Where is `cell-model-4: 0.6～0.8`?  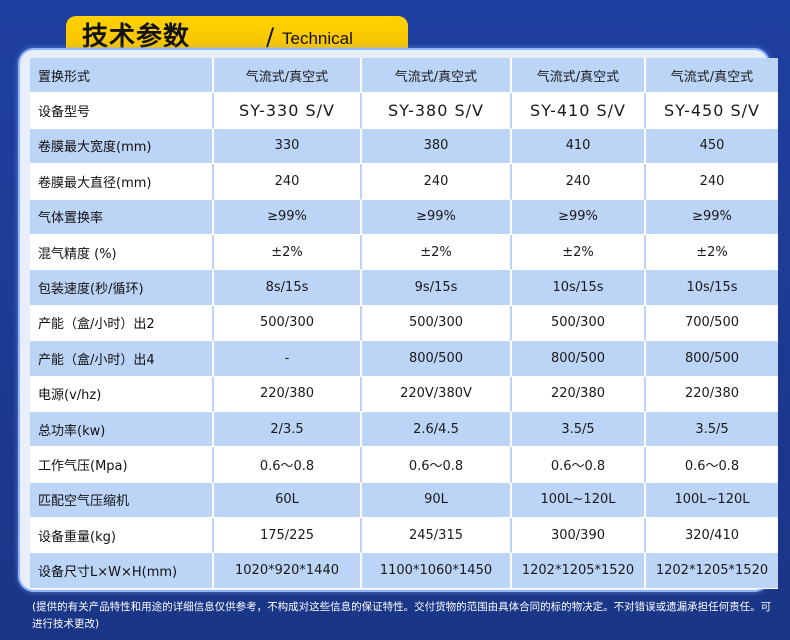
cell-model-4: 0.6～0.8 is located at coordinates (712, 465).